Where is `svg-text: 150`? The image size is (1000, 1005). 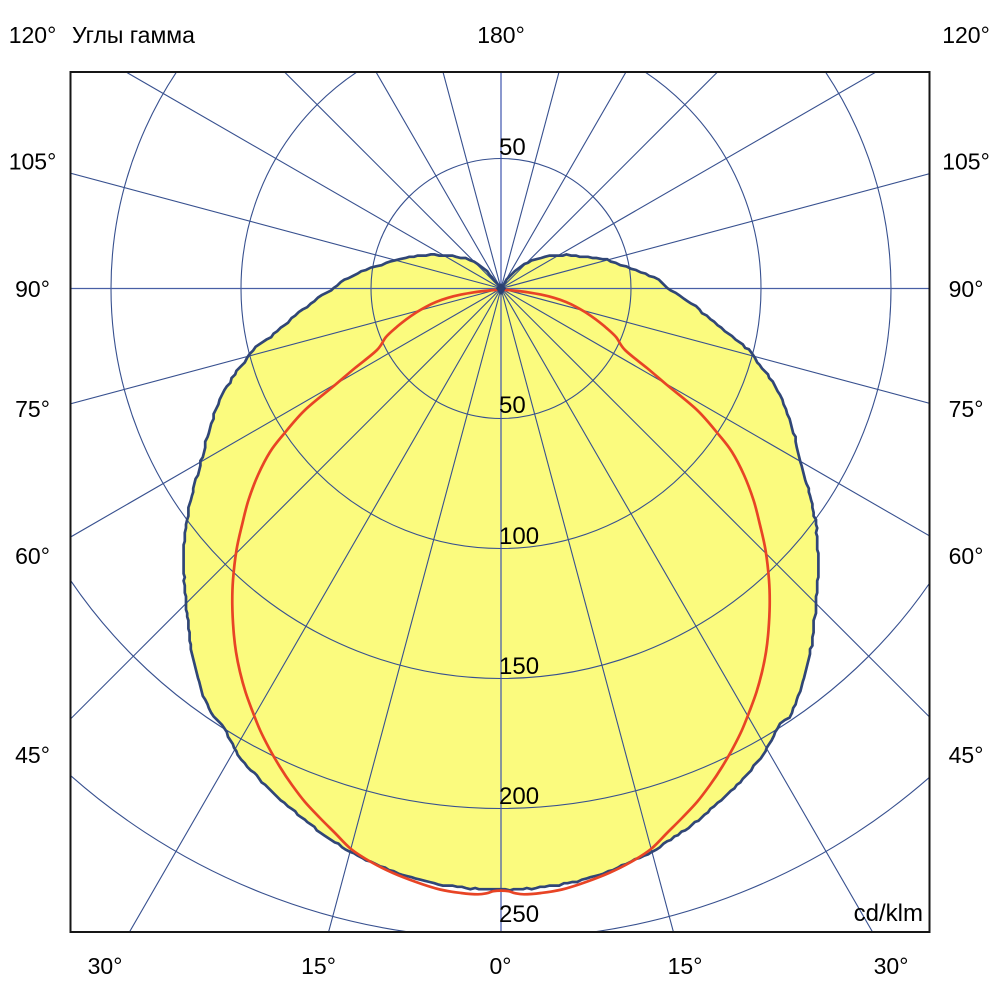
svg-text: 150 is located at coordinates (519, 666).